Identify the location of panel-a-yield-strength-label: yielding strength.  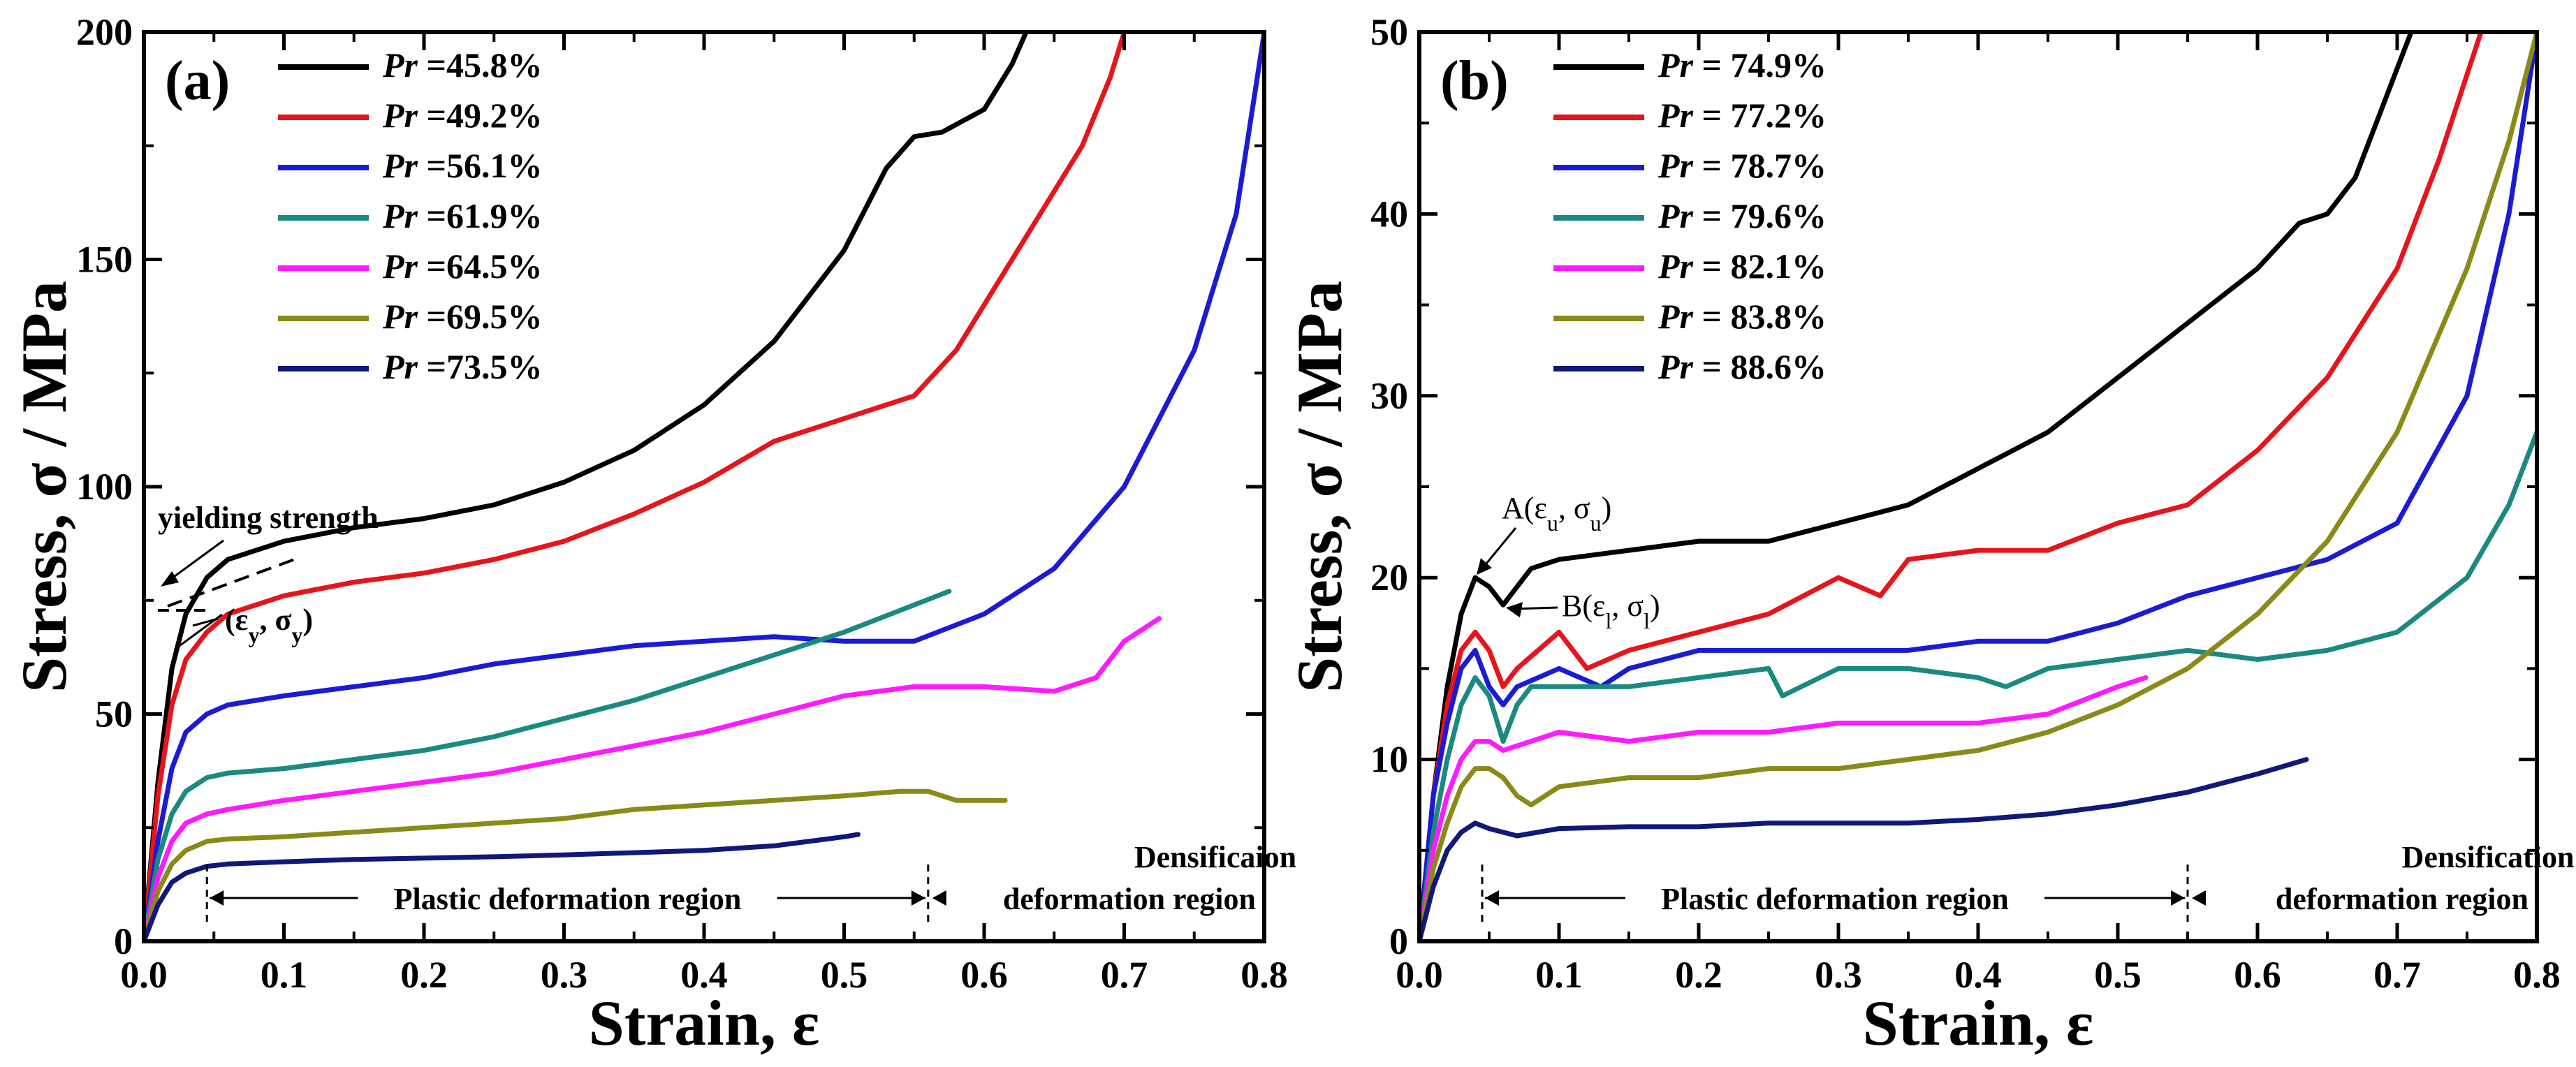
(268, 518).